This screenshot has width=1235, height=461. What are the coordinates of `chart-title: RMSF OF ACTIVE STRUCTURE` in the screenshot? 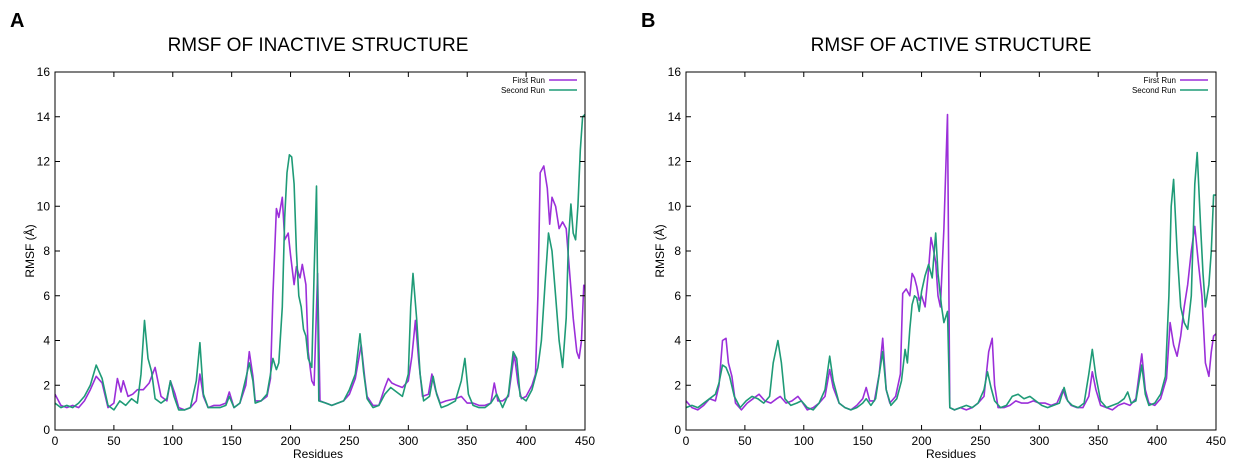 It's located at (951, 45).